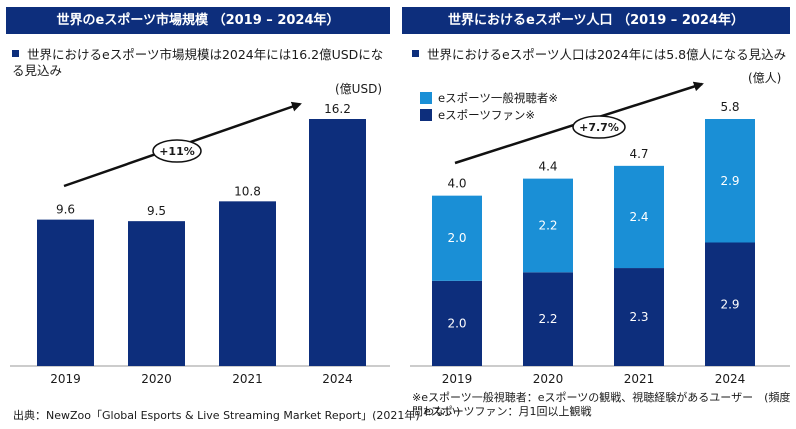 Image resolution: width=796 pixels, height=429 pixels. I want to click on left-unit-label: (億USD), so click(359, 89).